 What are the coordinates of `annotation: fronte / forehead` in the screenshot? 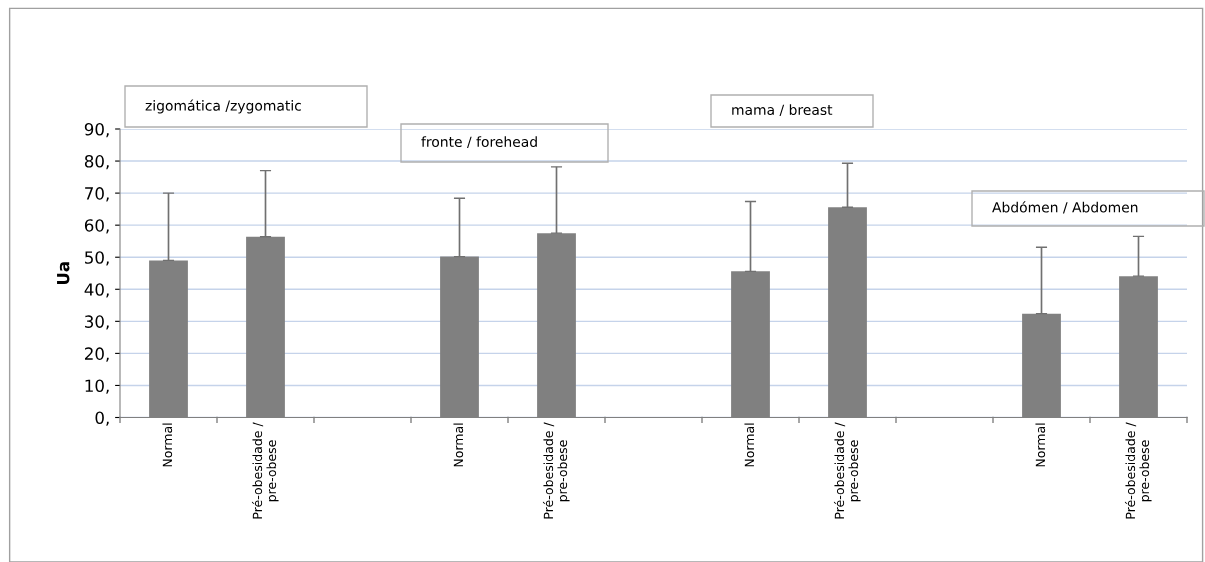 It's located at (479, 142).